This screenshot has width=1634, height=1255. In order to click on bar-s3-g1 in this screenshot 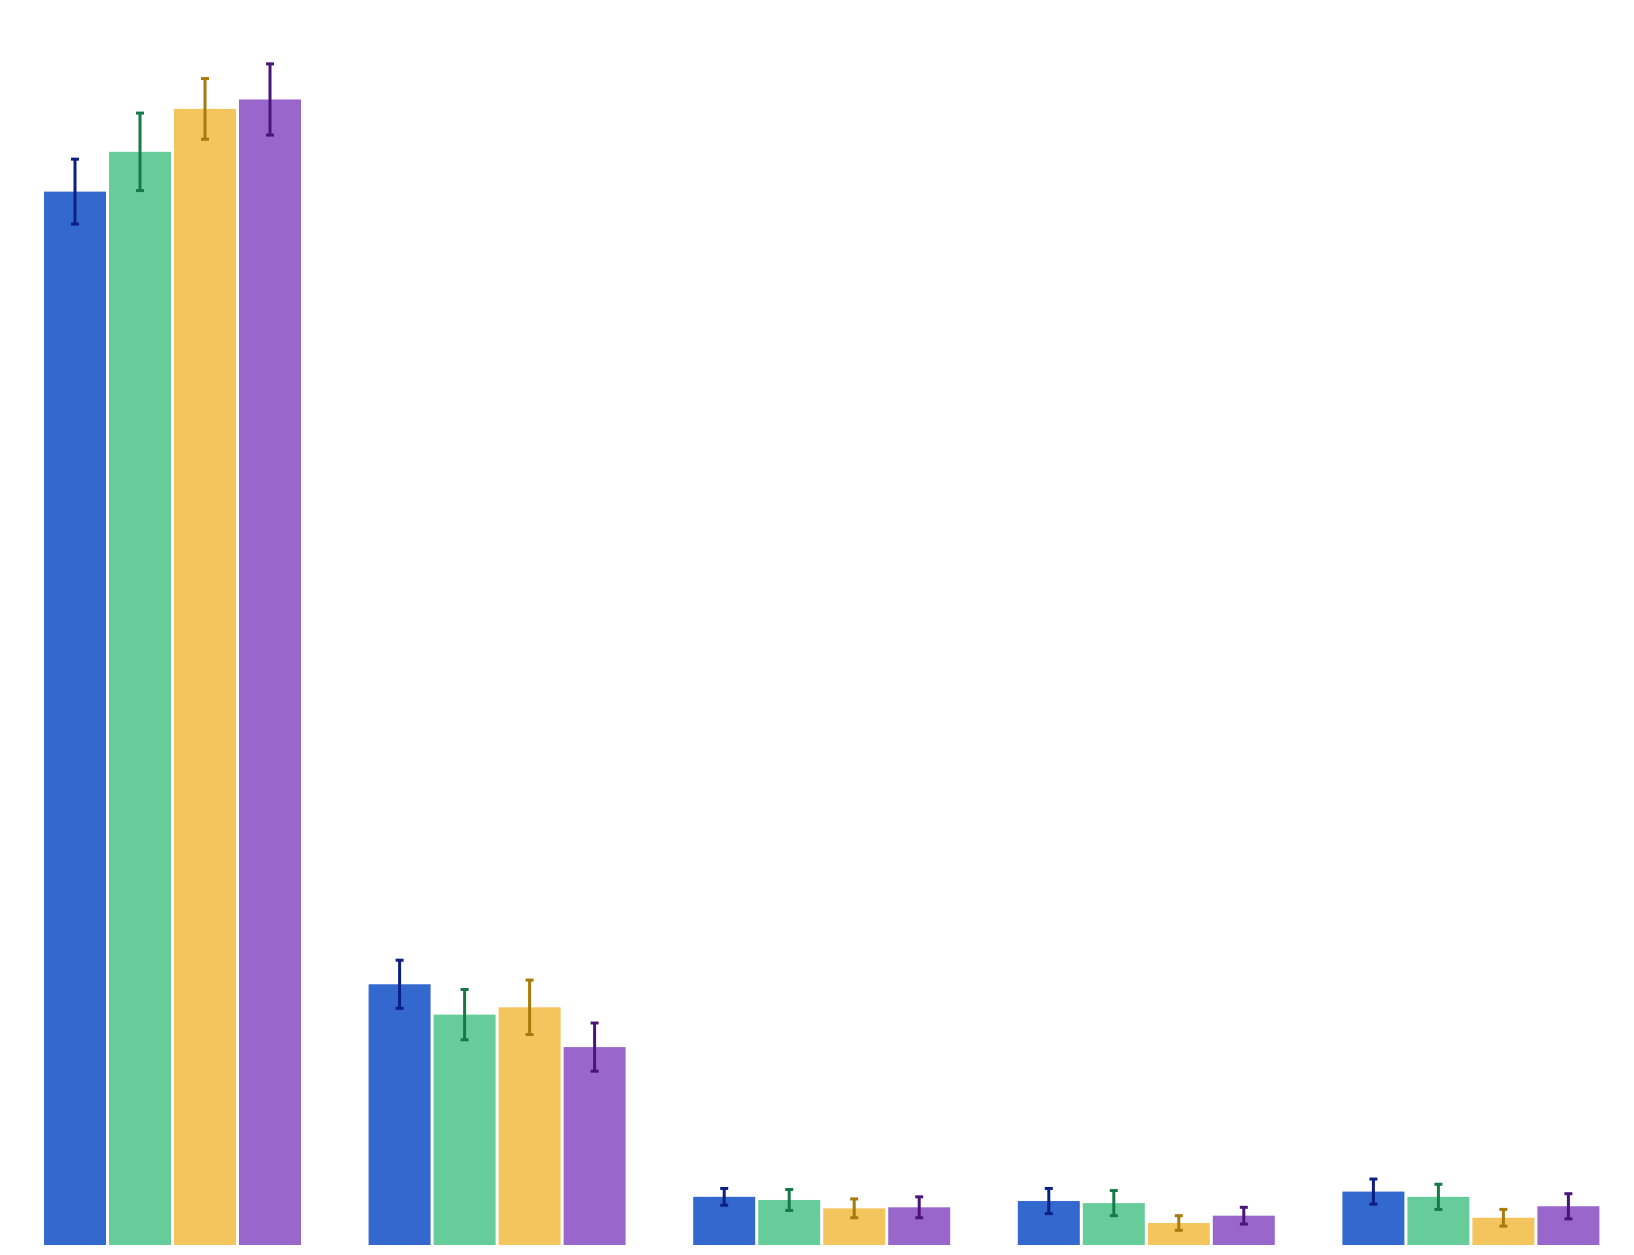, I will do `click(594, 1146)`.